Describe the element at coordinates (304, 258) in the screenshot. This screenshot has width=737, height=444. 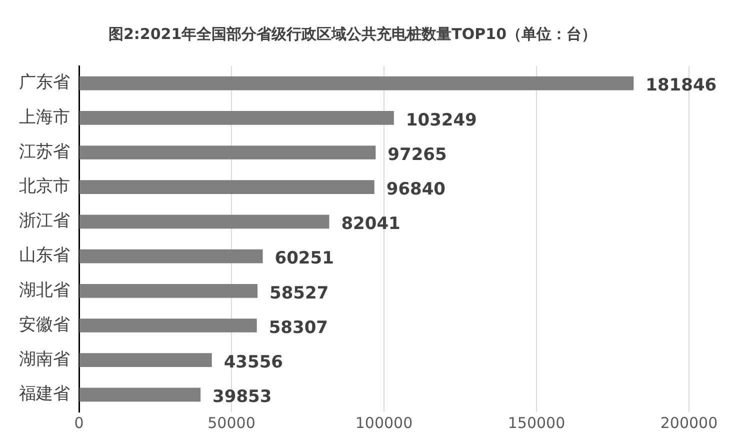
I see `data-label: 60251` at that location.